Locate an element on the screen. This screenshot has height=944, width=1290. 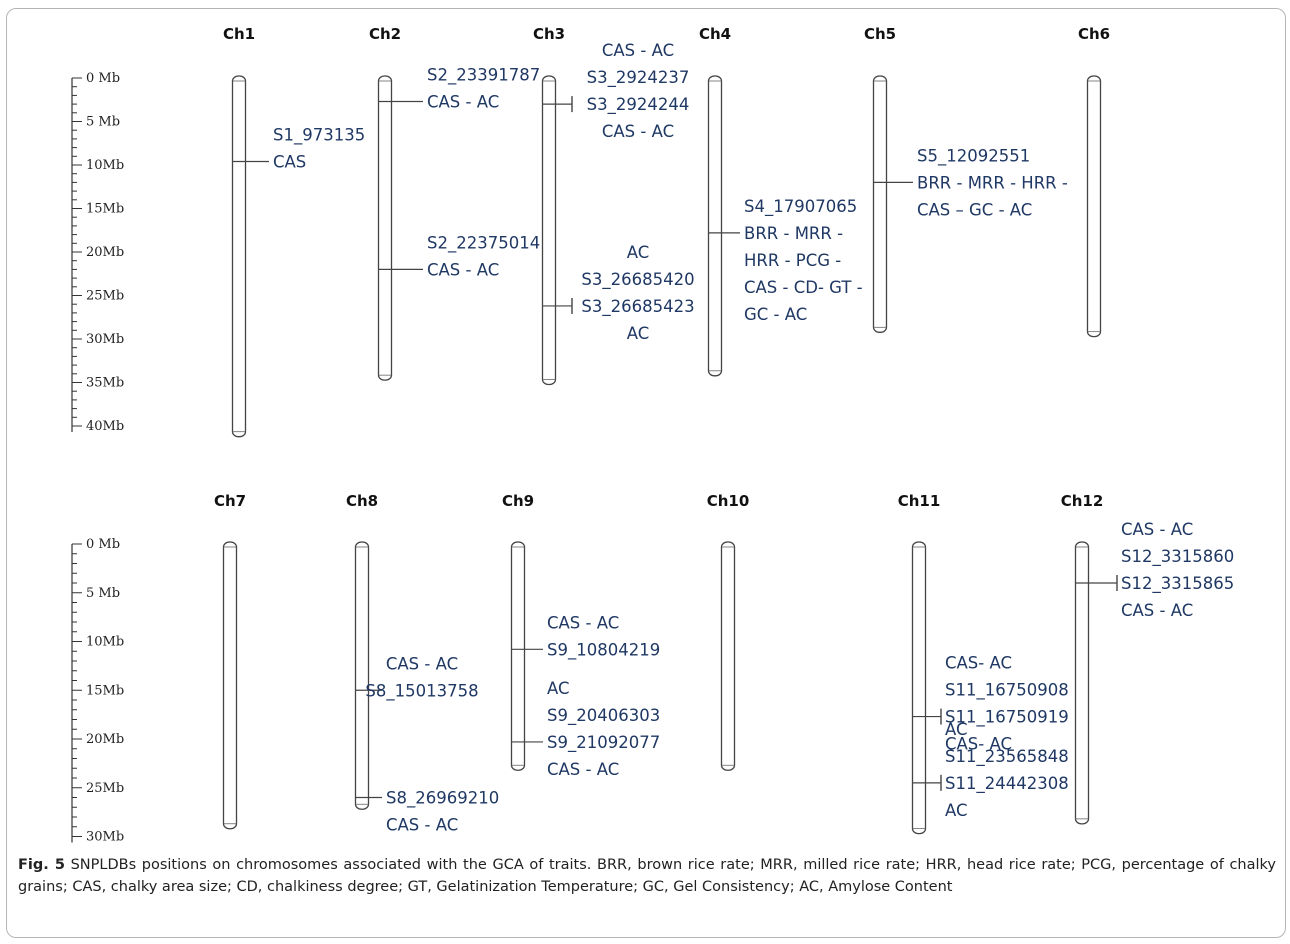
marker-12: AC S11_23565848 S11_24442308 AC is located at coordinates (990, 770).